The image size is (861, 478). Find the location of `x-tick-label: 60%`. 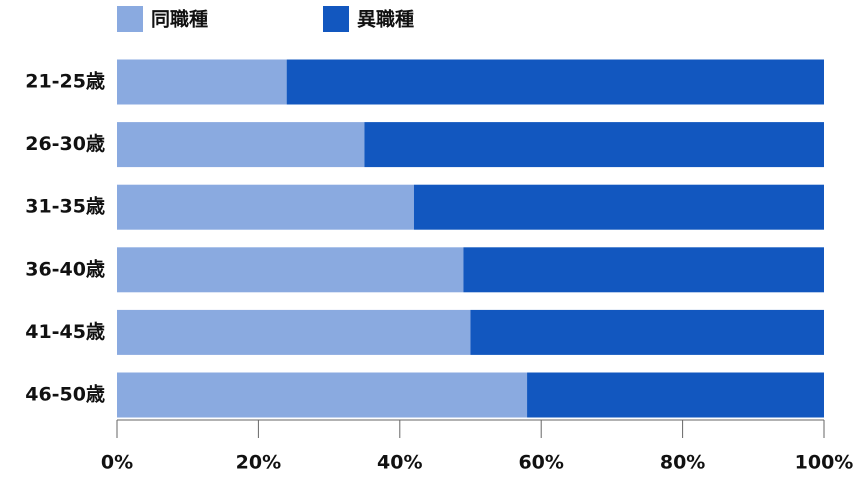

x-tick-label: 60% is located at coordinates (540, 463).